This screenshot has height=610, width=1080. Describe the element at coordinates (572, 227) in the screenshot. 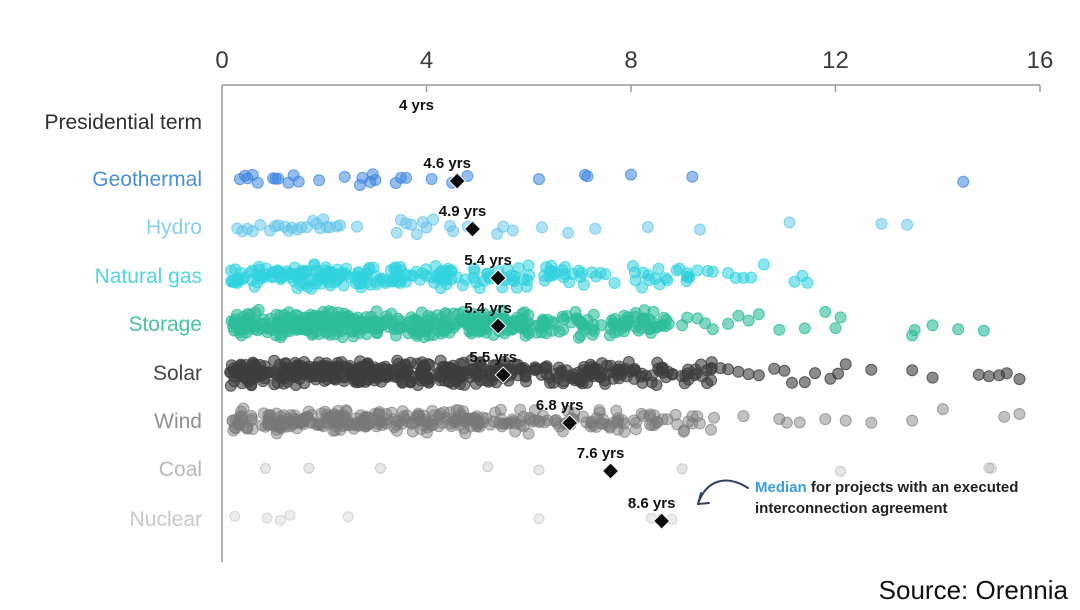

I see `dots-hydro` at that location.